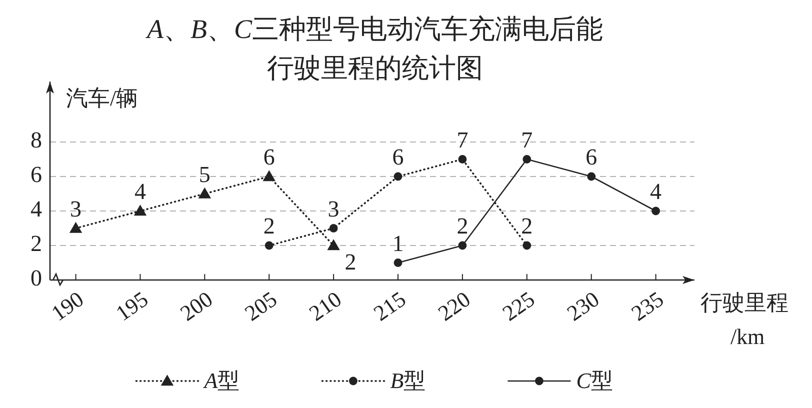 This screenshot has height=408, width=812. What do you see at coordinates (196, 306) in the screenshot?
I see `x-tick-label: 200` at bounding box center [196, 306].